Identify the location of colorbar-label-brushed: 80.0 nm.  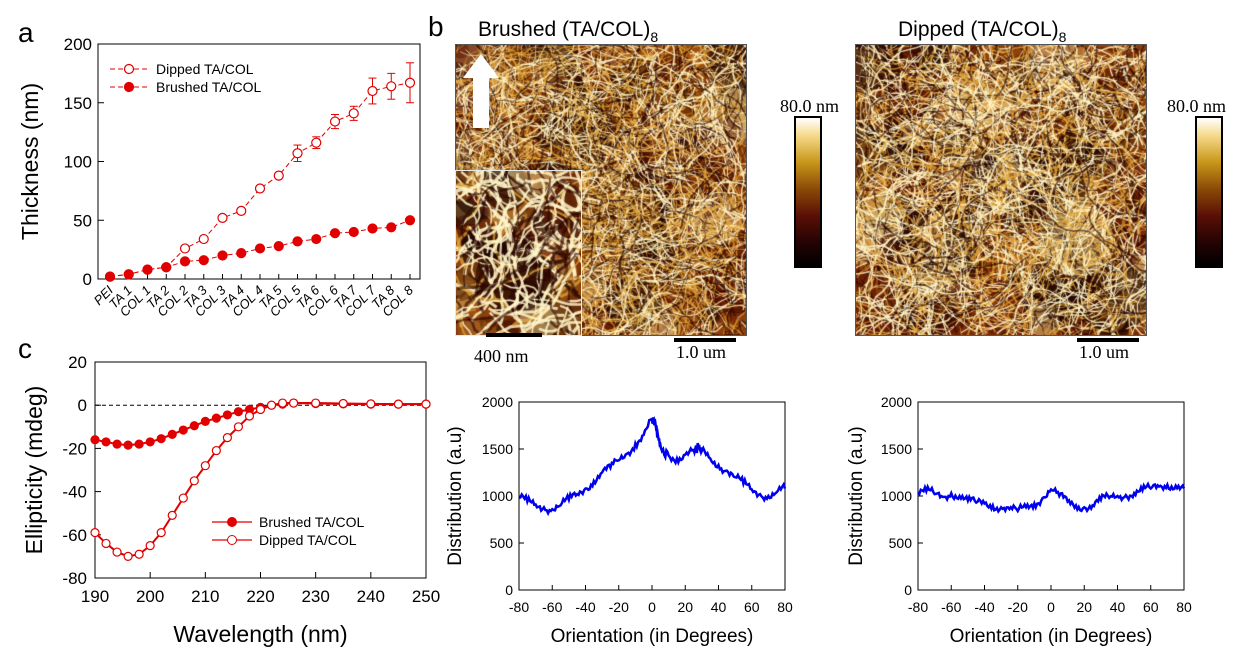
(810, 106).